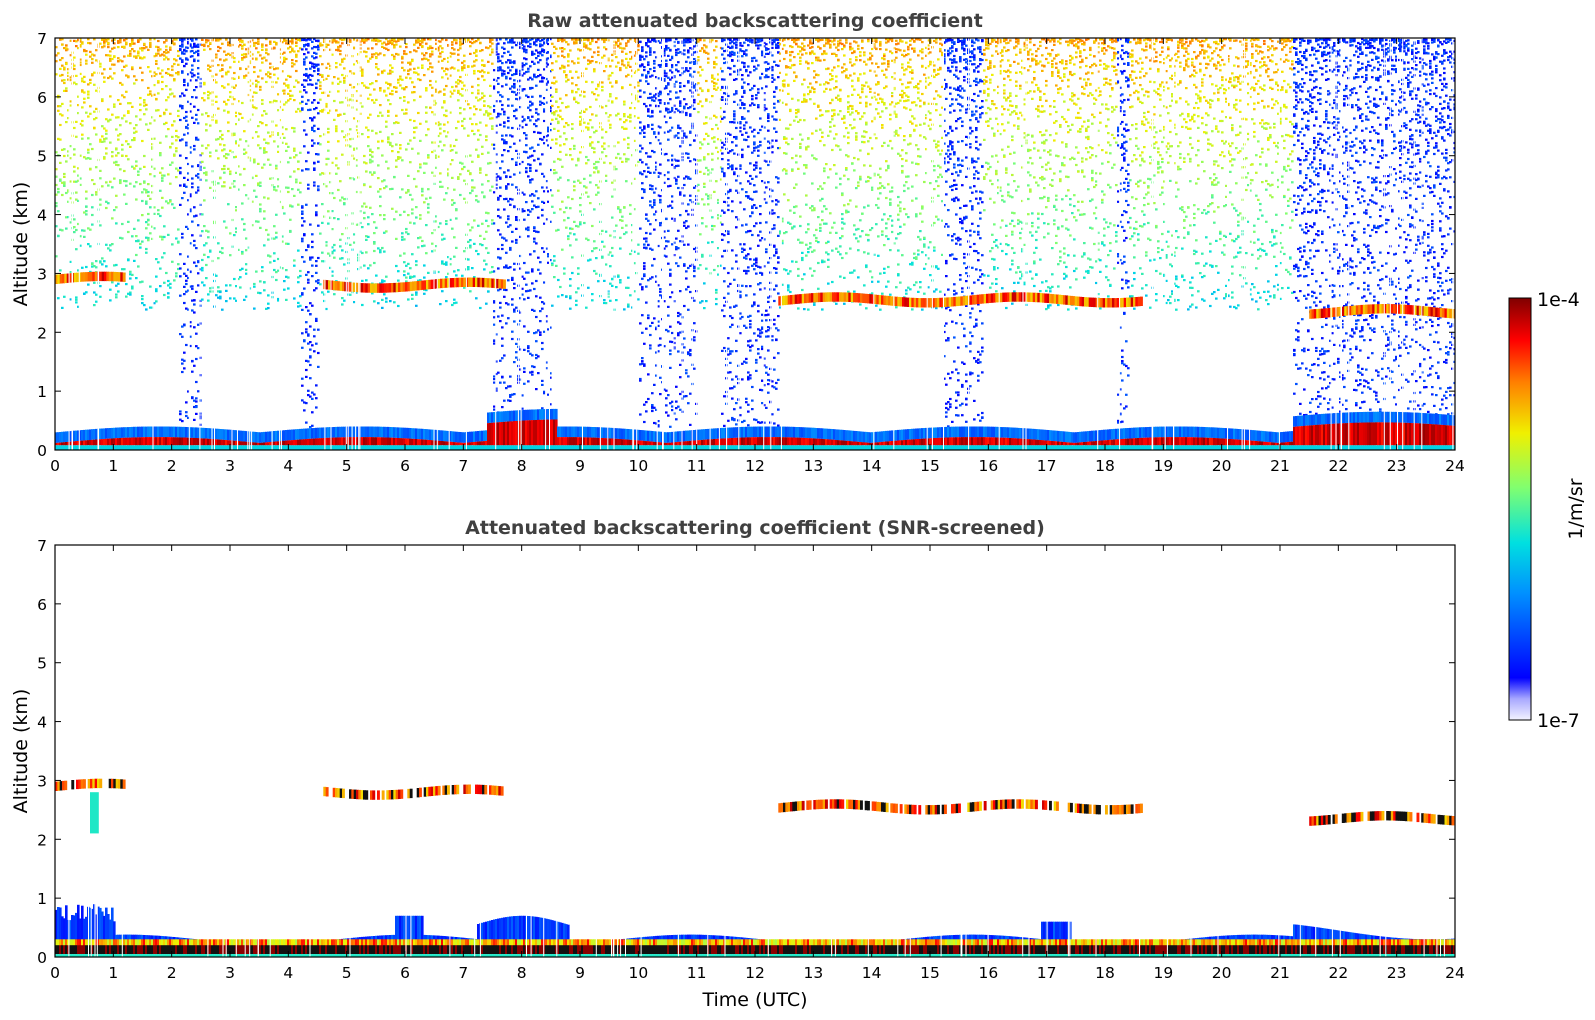 The height and width of the screenshot is (1020, 1595). Describe the element at coordinates (522, 973) in the screenshot. I see `x-tick-label-bottom: 8` at that location.